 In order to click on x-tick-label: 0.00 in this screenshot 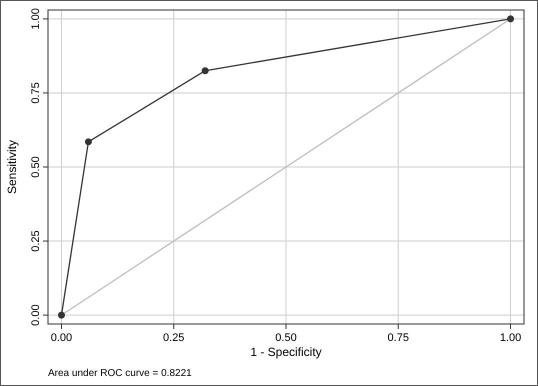, I will do `click(61, 338)`.